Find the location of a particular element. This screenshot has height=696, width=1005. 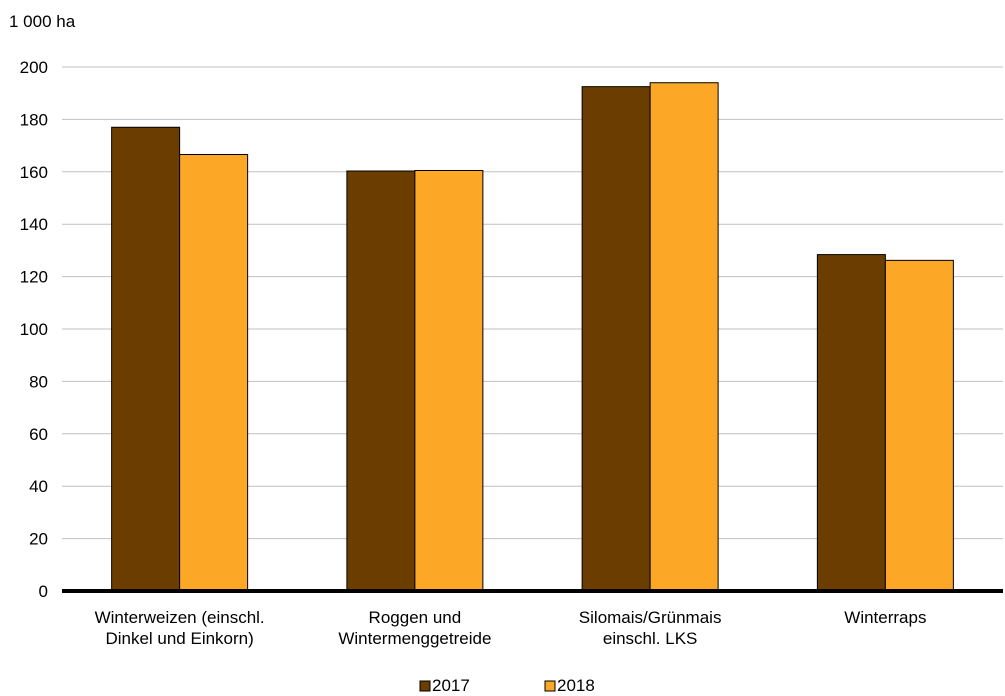

y-tick-label: 80 is located at coordinates (38, 381).